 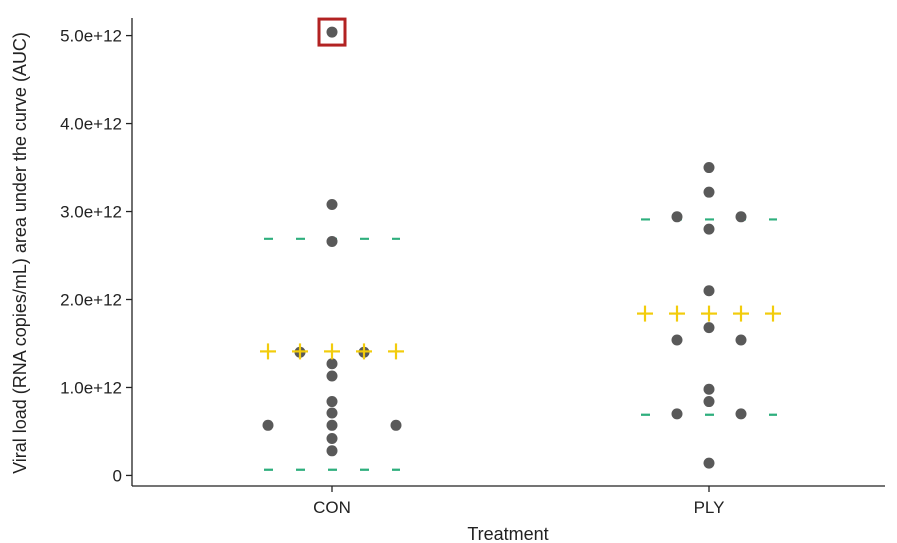 What do you see at coordinates (91, 387) in the screenshot?
I see `y-tick-label: 1.0e+12` at bounding box center [91, 387].